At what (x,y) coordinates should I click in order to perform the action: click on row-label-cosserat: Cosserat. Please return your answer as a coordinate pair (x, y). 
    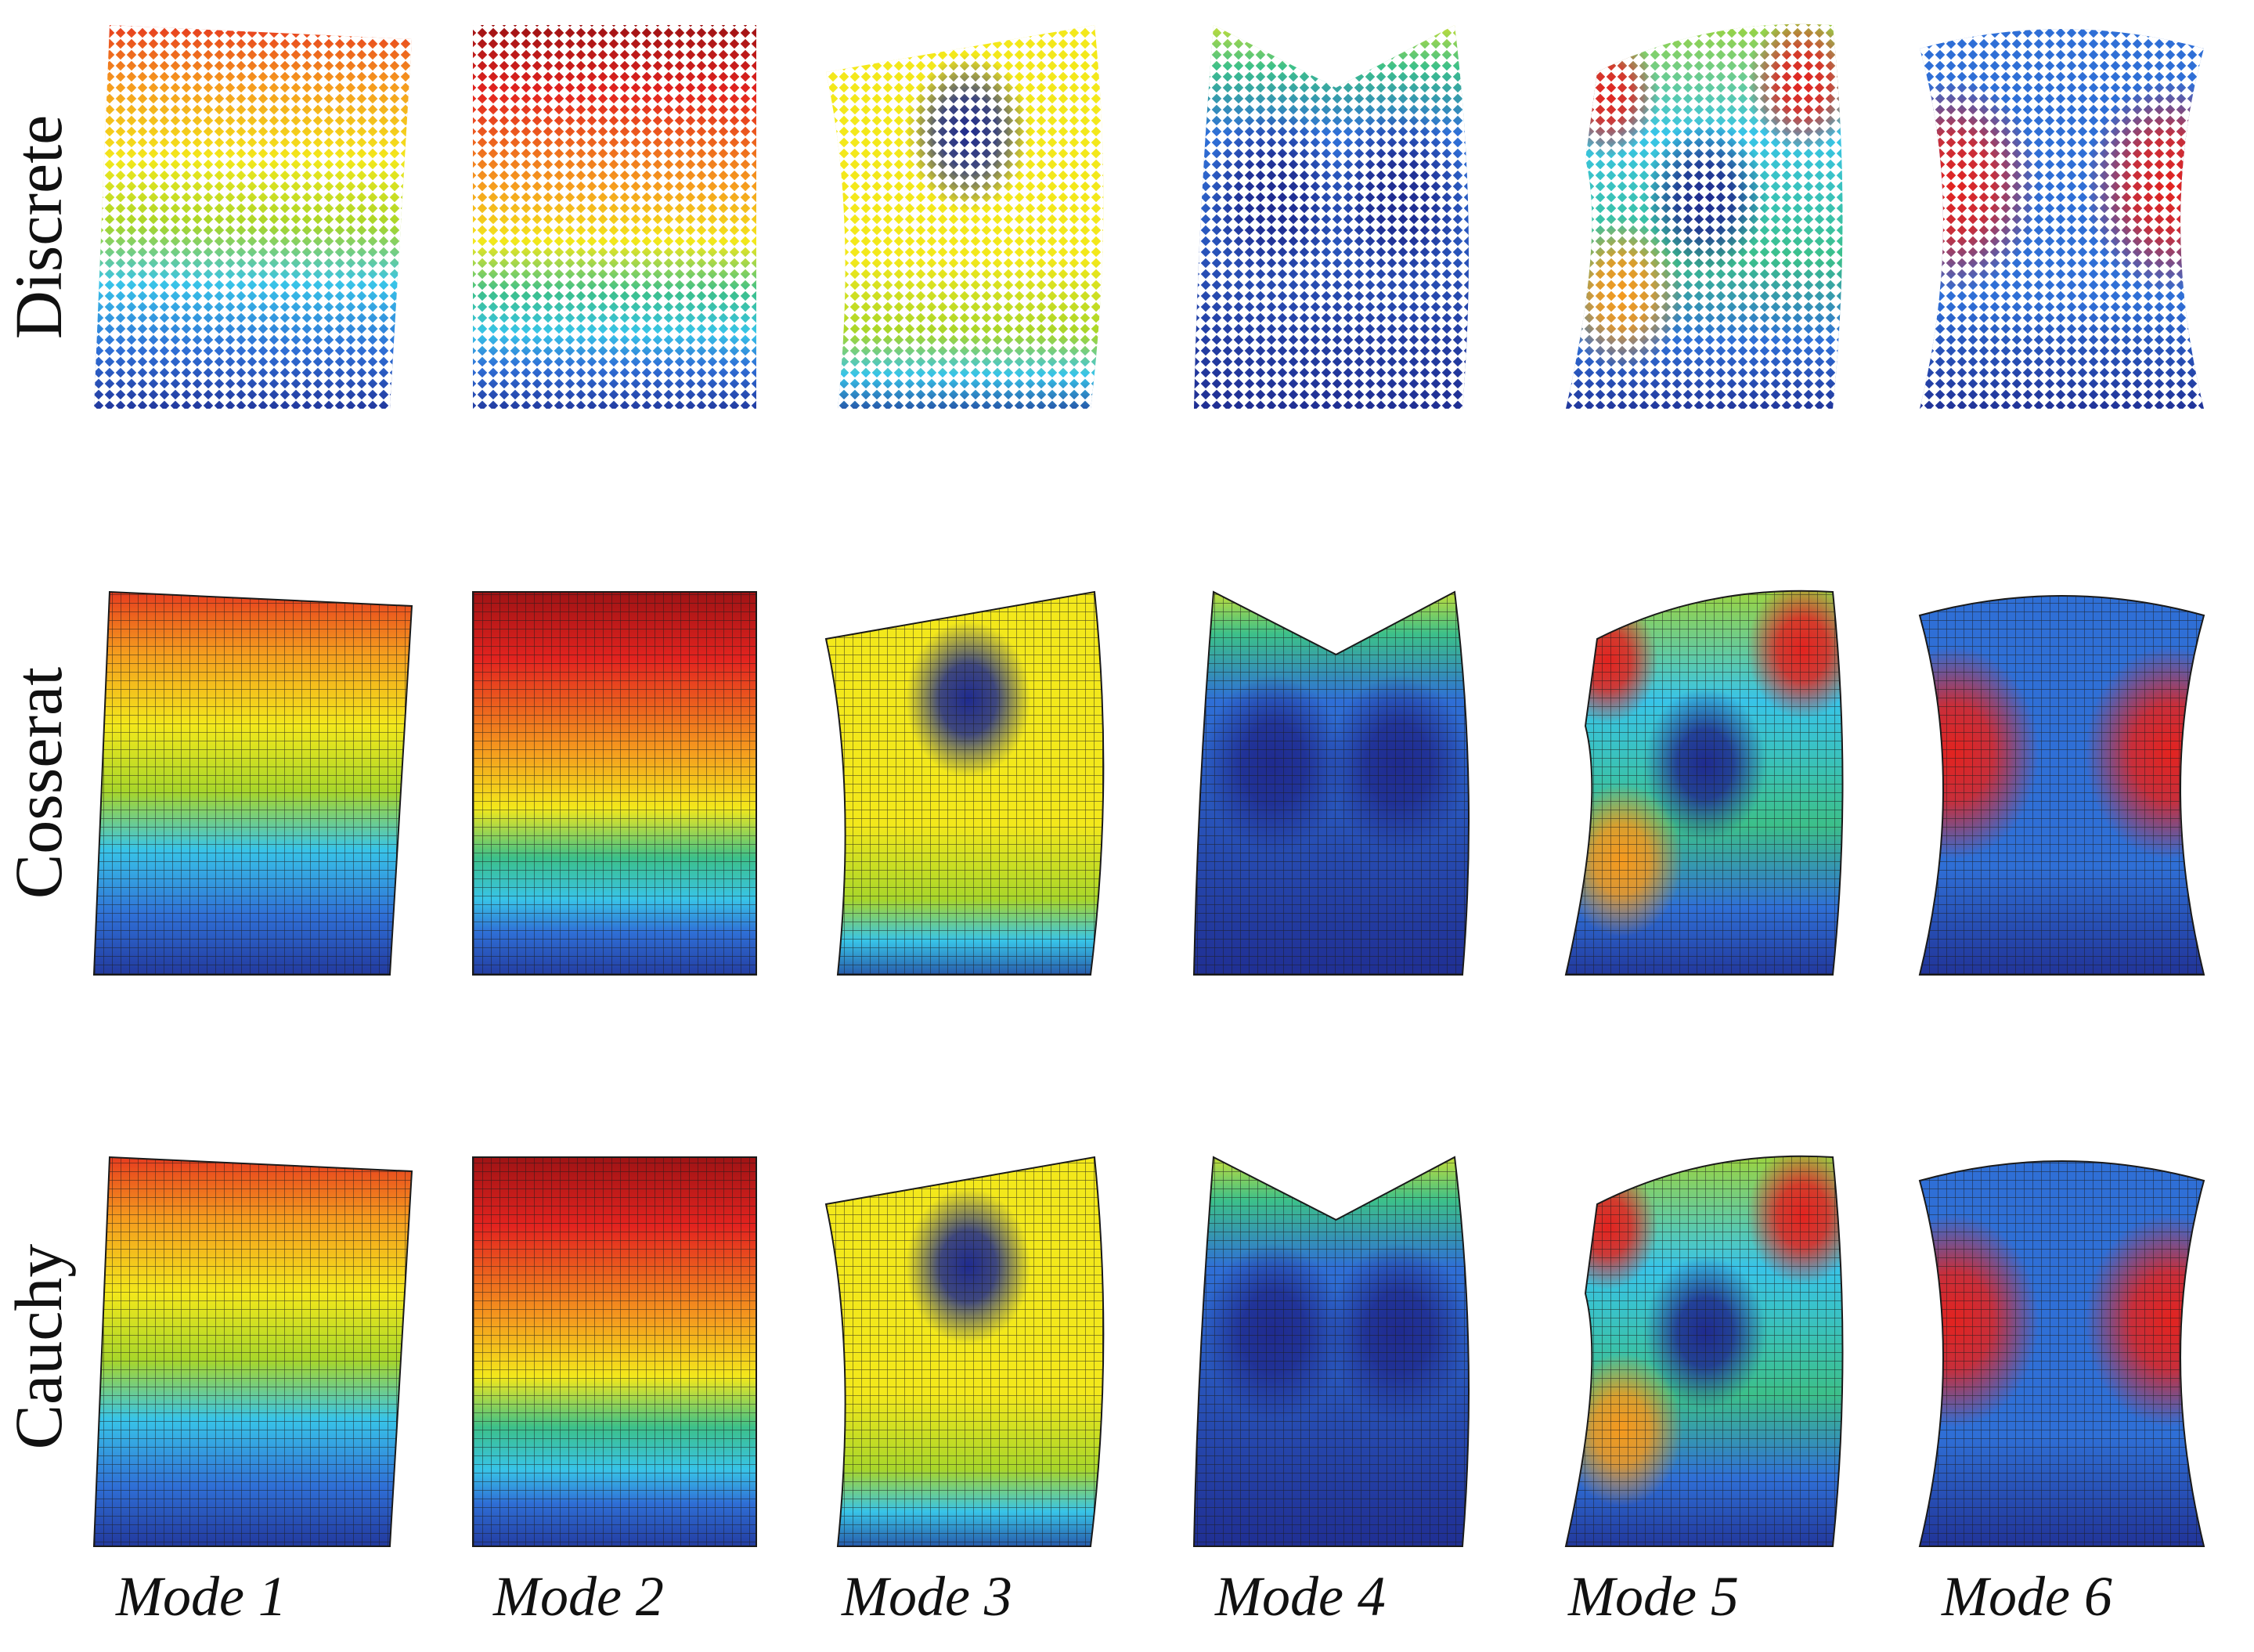
    Looking at the image, I should click on (38, 783).